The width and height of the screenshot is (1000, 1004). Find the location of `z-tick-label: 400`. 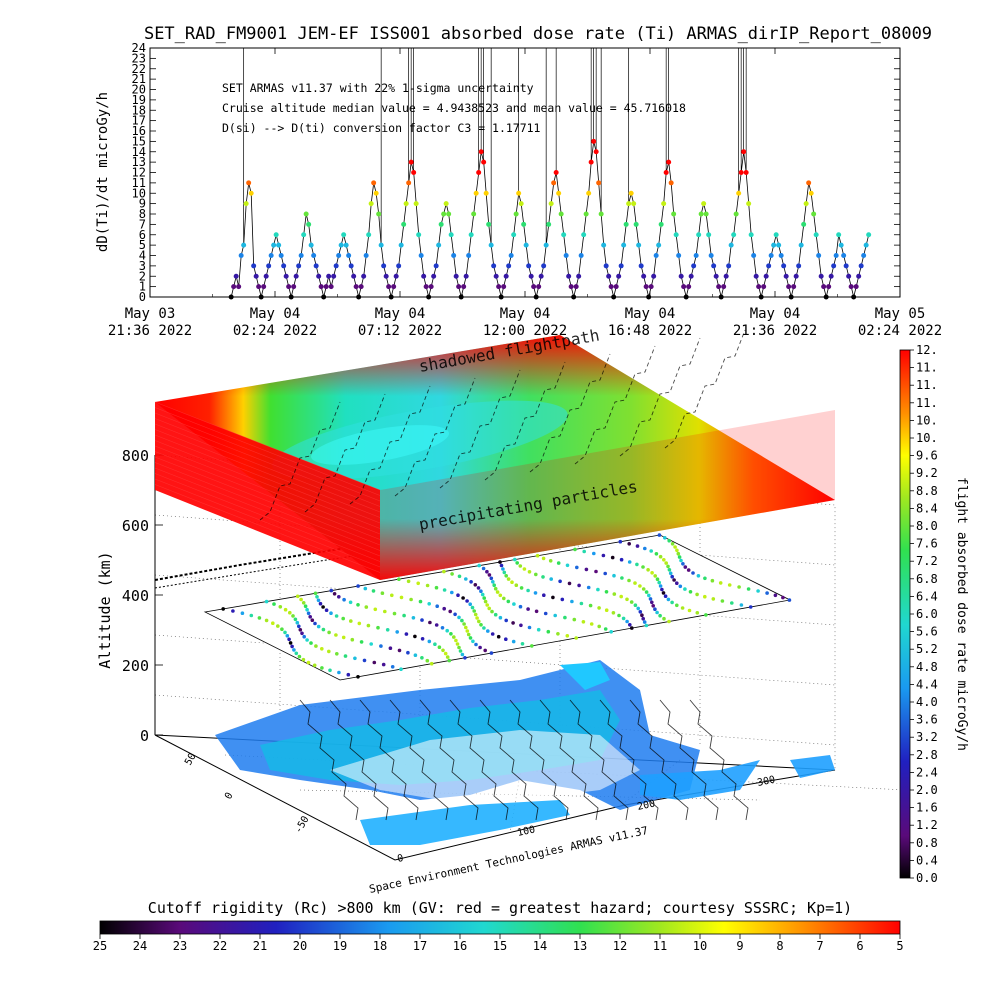

z-tick-label: 400 is located at coordinates (135, 596).